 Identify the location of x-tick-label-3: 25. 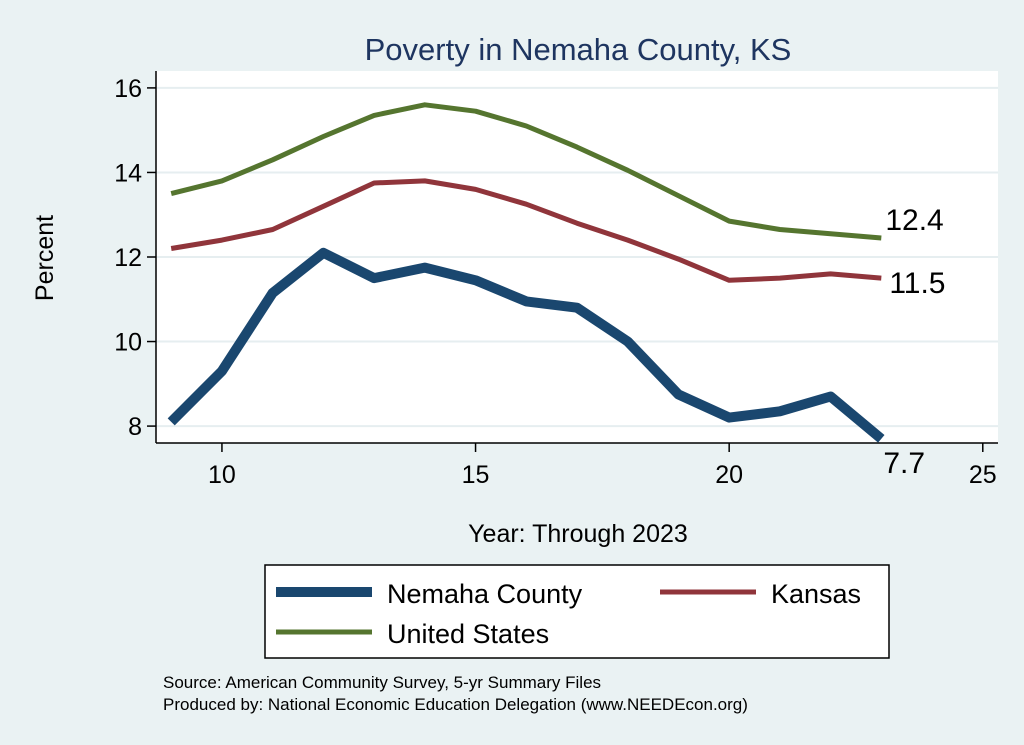
(983, 475).